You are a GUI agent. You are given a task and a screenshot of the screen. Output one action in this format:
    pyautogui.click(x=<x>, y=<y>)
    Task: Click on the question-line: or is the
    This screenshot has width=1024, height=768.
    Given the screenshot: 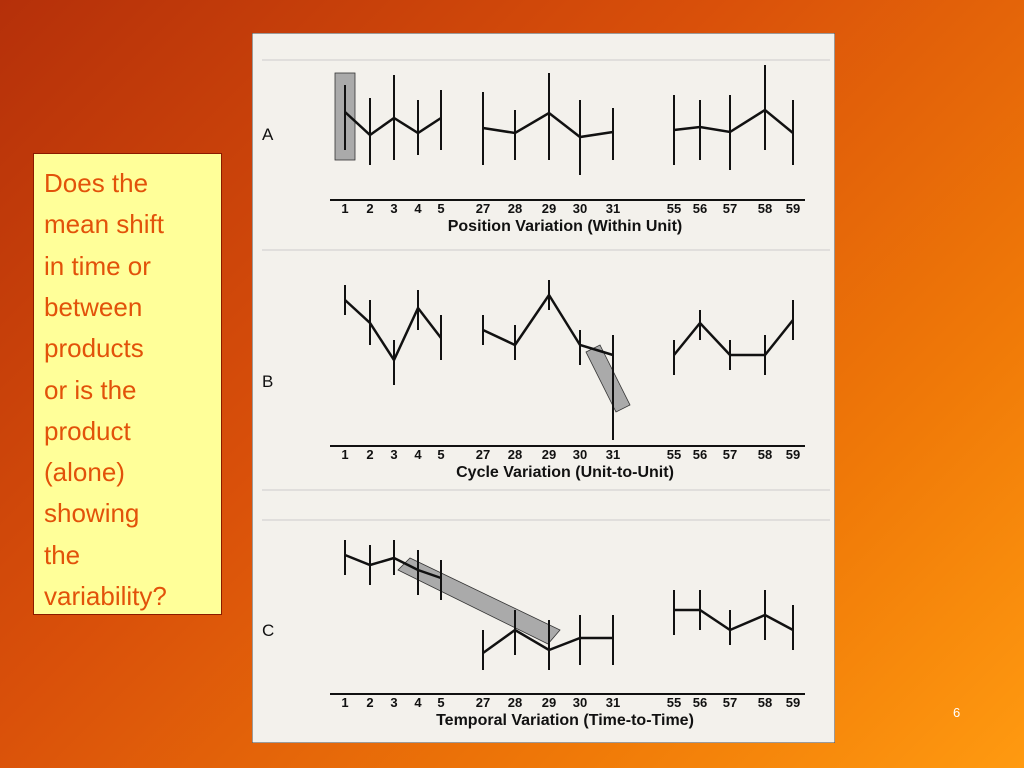 What is the action you would take?
    pyautogui.click(x=90, y=389)
    